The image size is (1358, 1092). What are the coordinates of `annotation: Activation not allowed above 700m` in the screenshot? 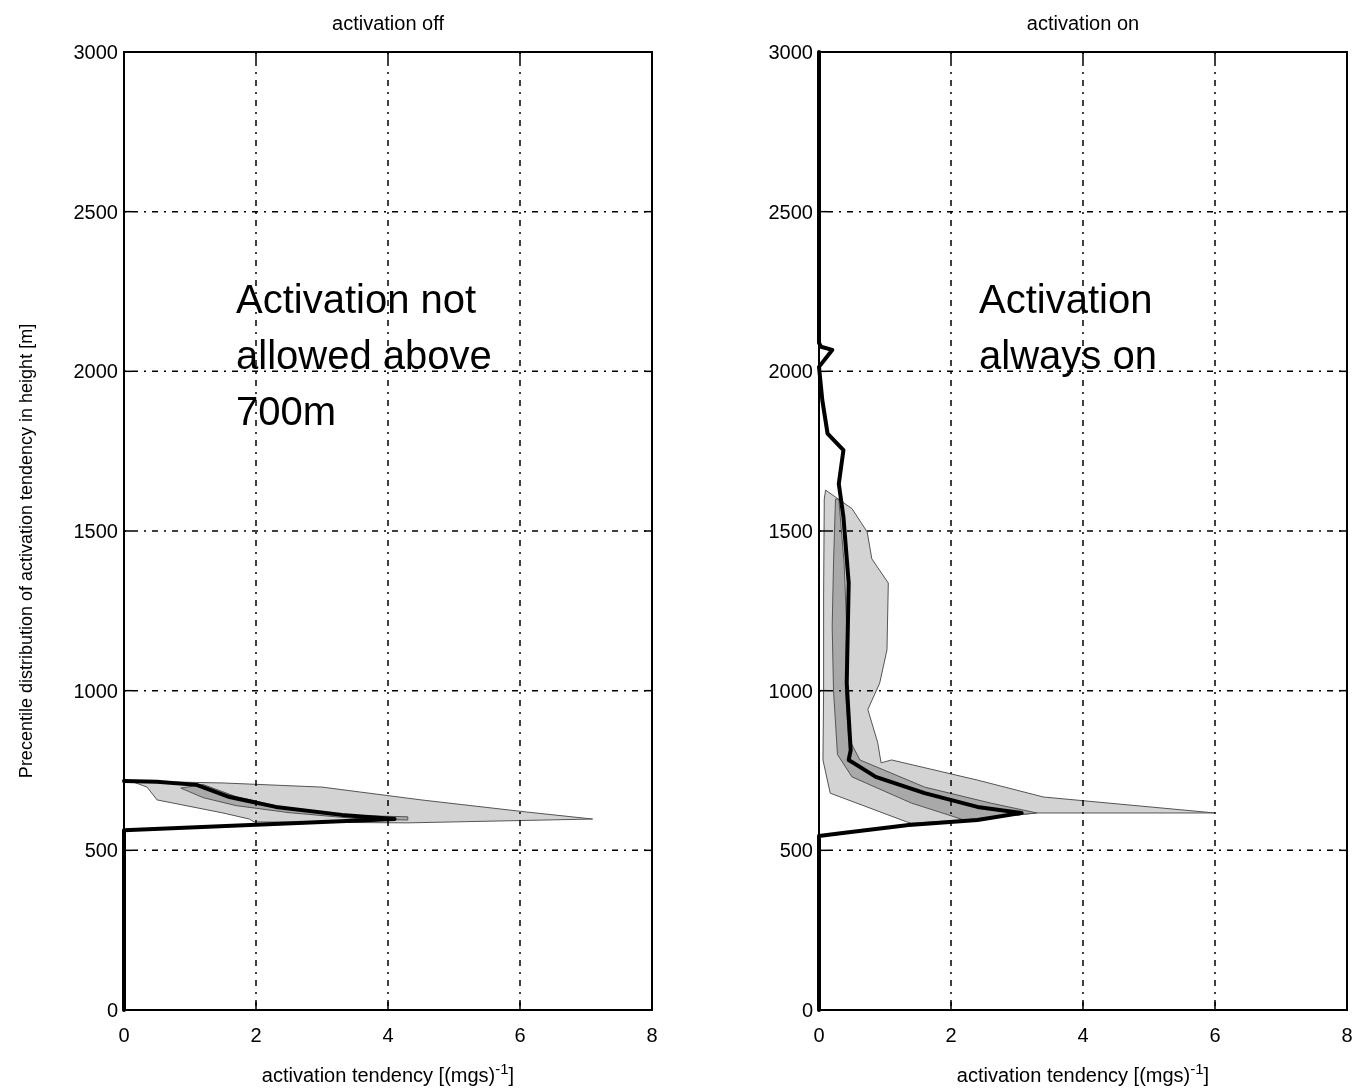 It's located at (364, 355).